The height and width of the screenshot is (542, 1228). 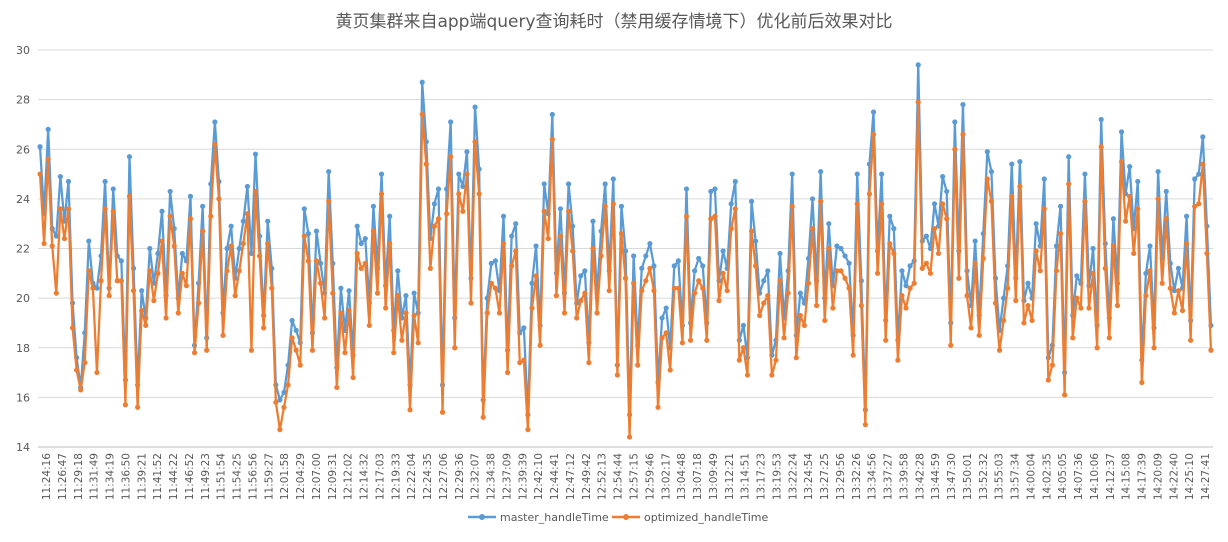 I want to click on x-tick-label: 13:32:26, so click(x=857, y=476).